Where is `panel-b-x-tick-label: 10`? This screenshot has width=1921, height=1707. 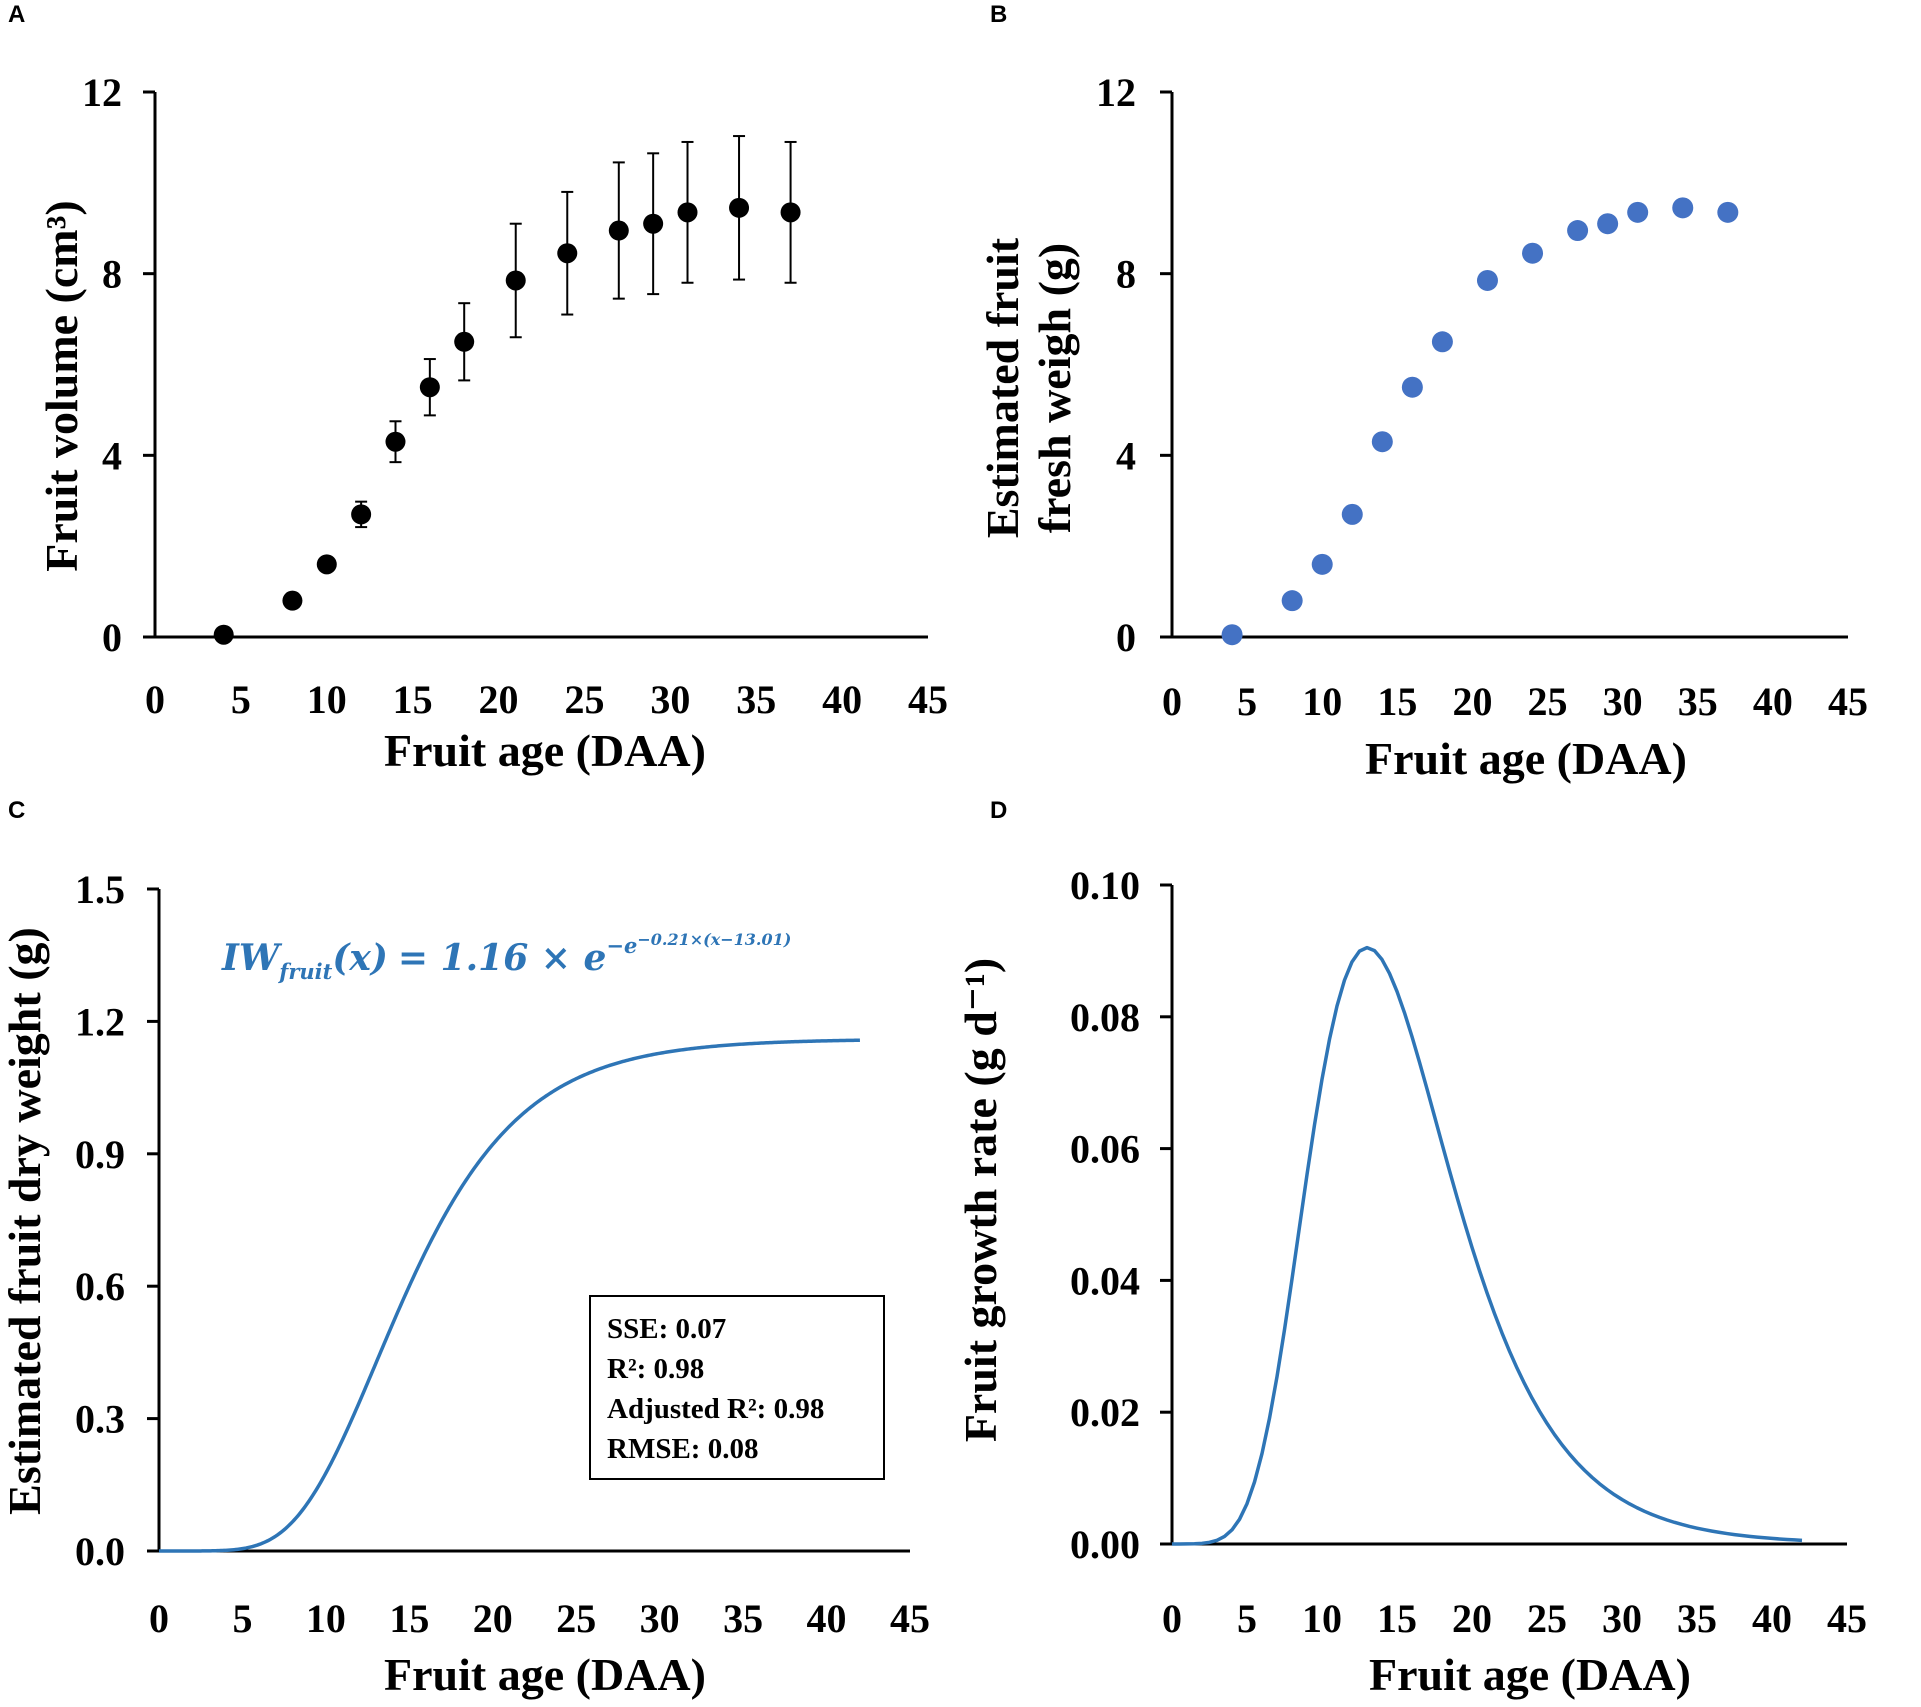 panel-b-x-tick-label: 10 is located at coordinates (1322, 701).